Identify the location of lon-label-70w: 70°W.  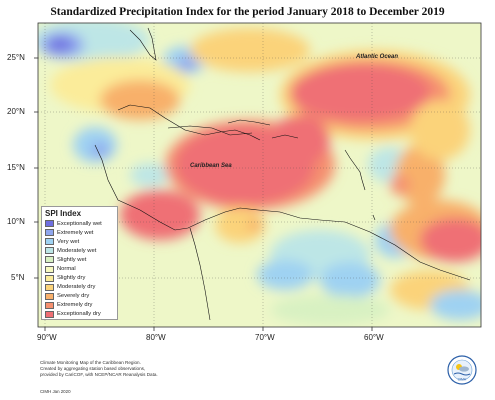
(265, 337).